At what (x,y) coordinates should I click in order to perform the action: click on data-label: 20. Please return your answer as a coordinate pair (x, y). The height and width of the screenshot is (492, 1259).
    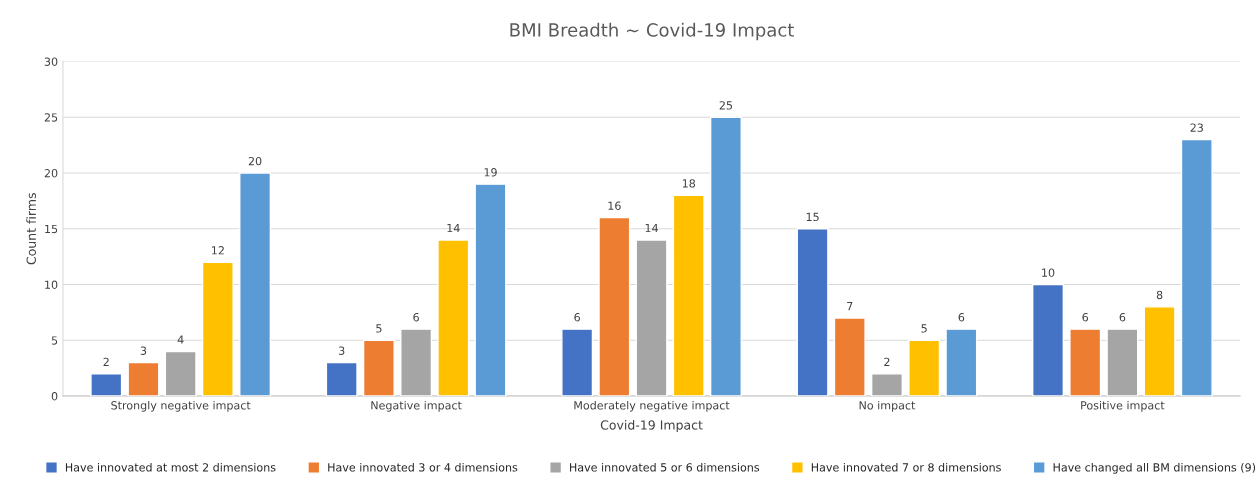
    Looking at the image, I should click on (255, 161).